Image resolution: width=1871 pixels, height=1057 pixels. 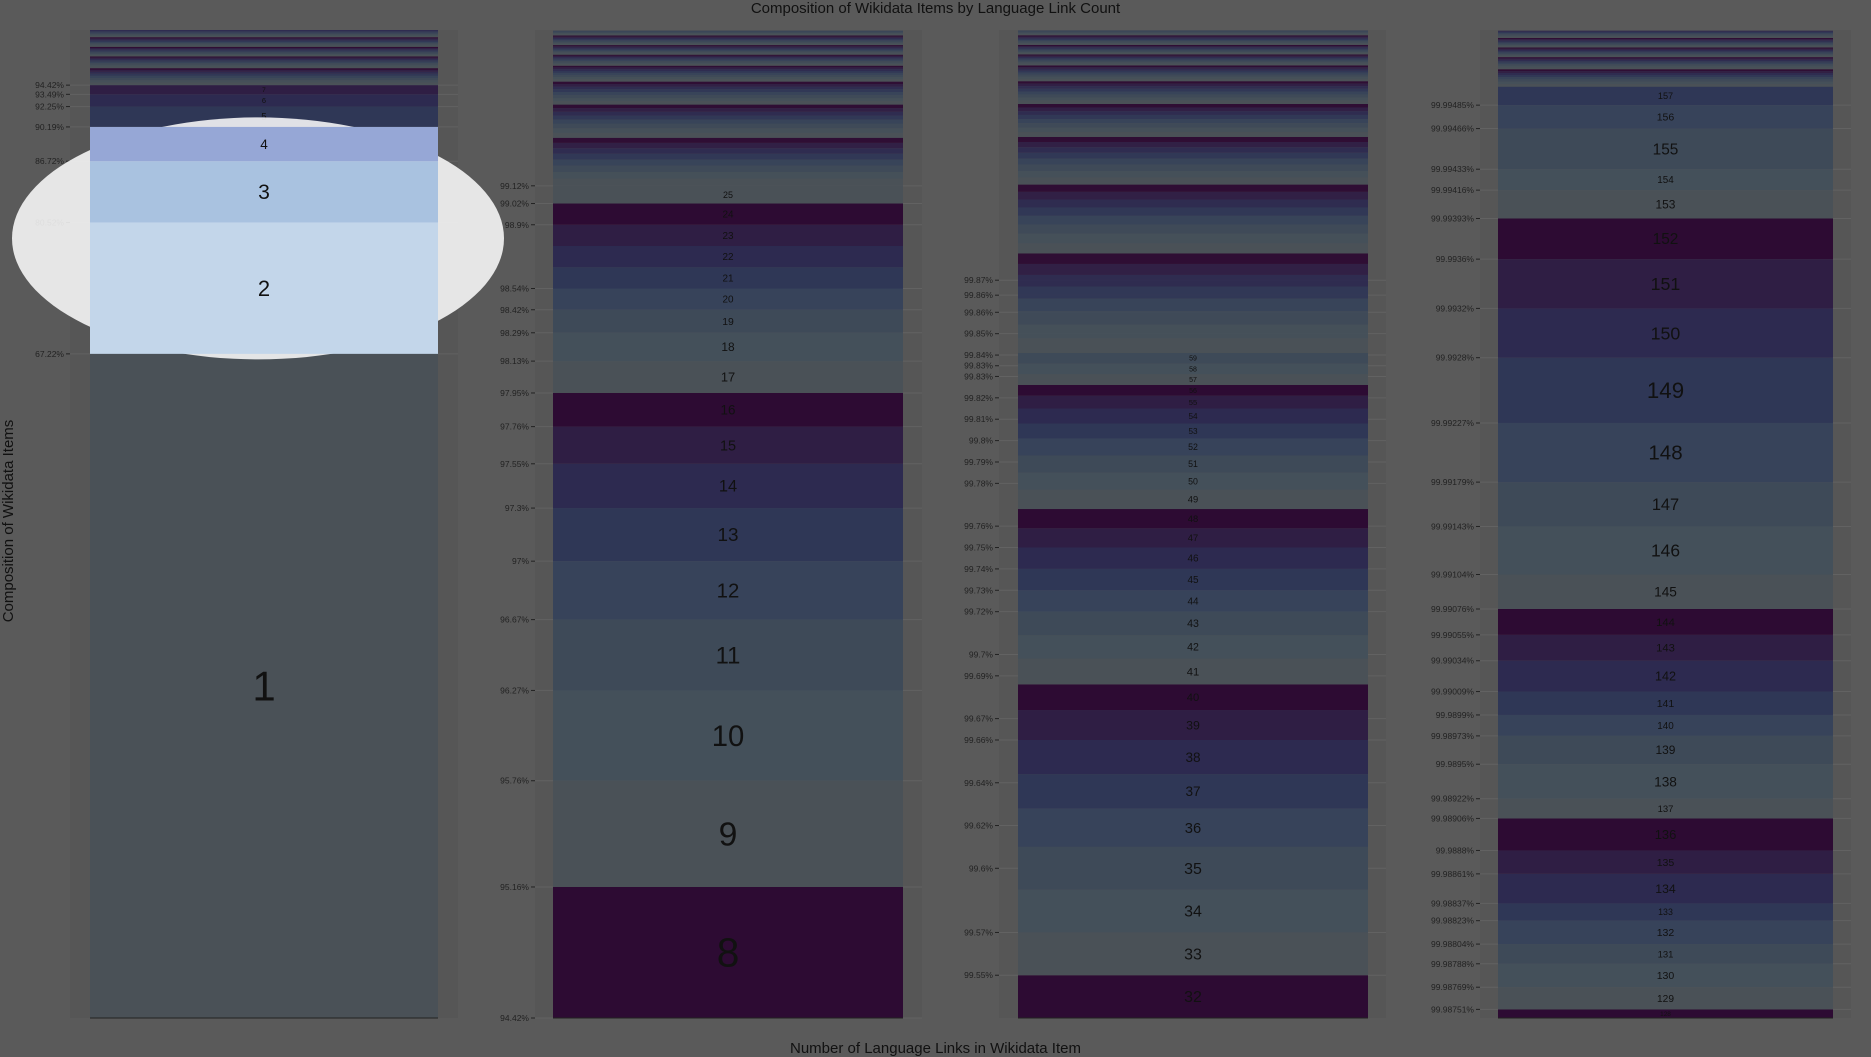 I want to click on y-tick-label: 67.22%, so click(x=49, y=354).